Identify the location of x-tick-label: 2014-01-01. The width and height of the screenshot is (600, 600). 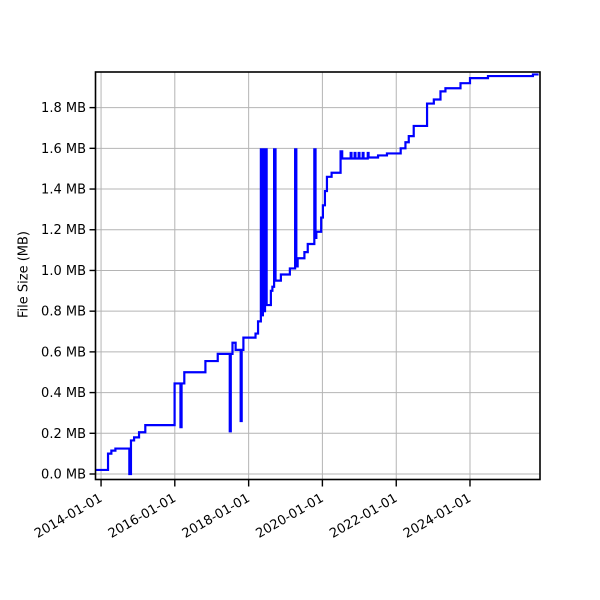
(68, 516).